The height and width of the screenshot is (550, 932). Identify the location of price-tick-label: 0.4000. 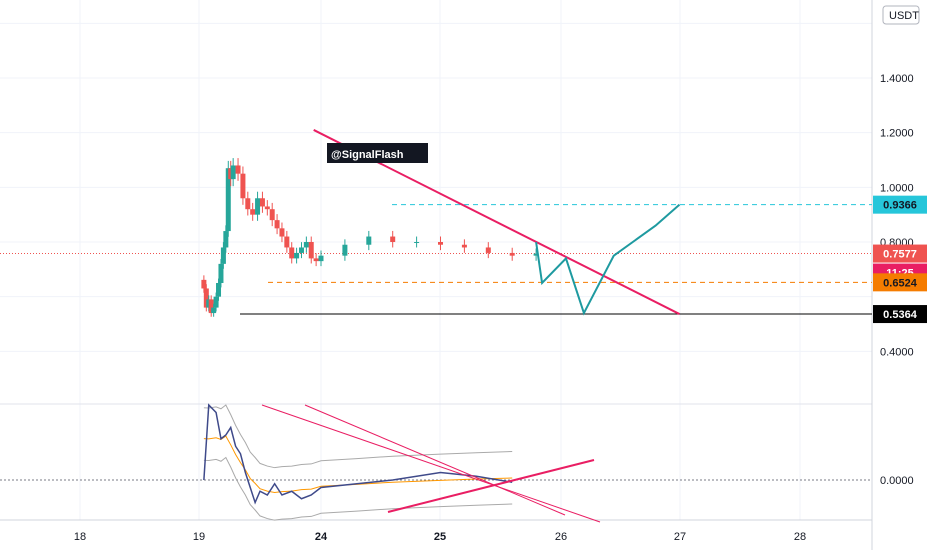
(897, 352).